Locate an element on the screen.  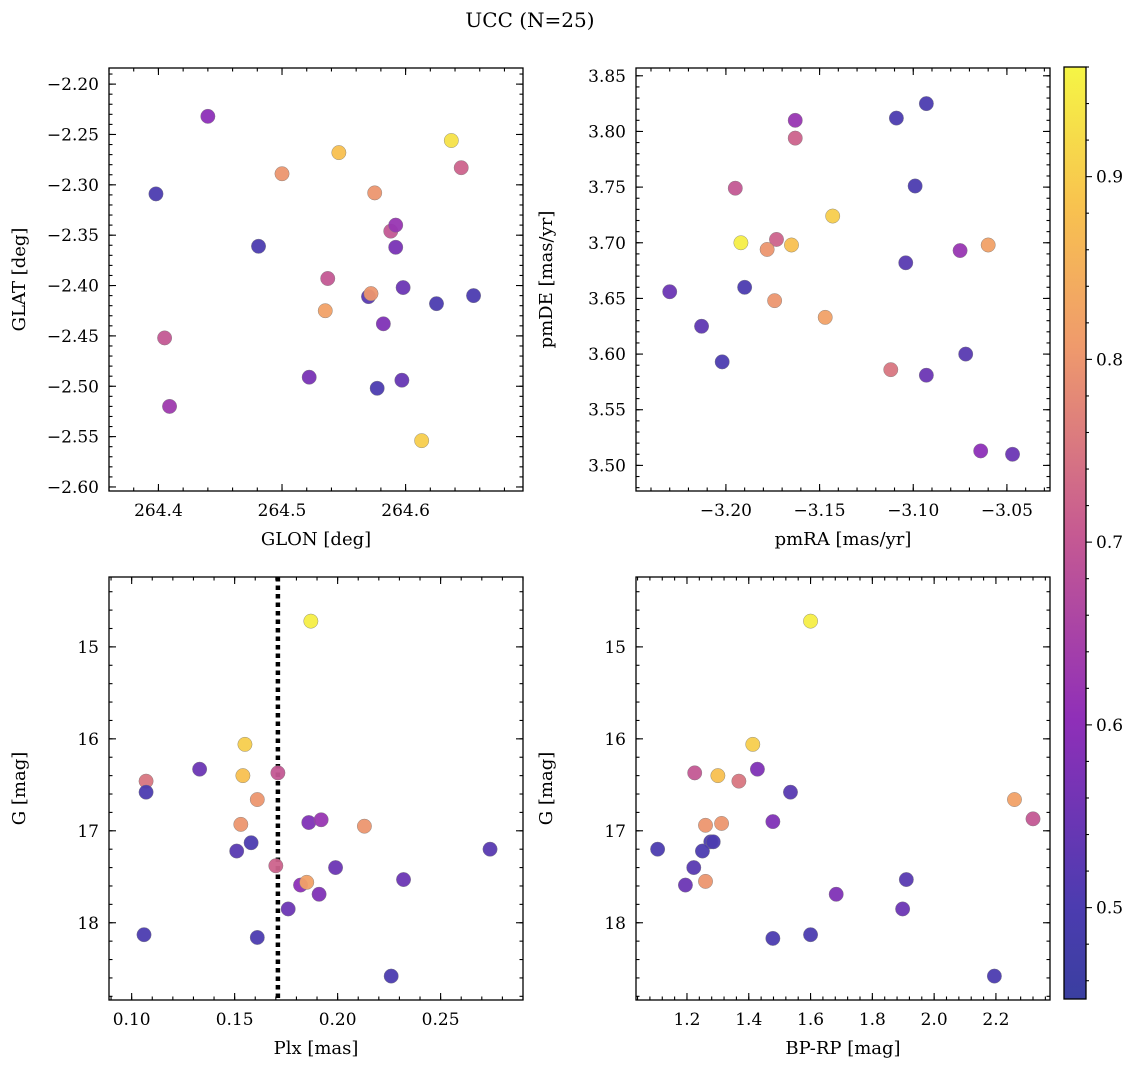
x-tick-label: 0.15 is located at coordinates (235, 1020).